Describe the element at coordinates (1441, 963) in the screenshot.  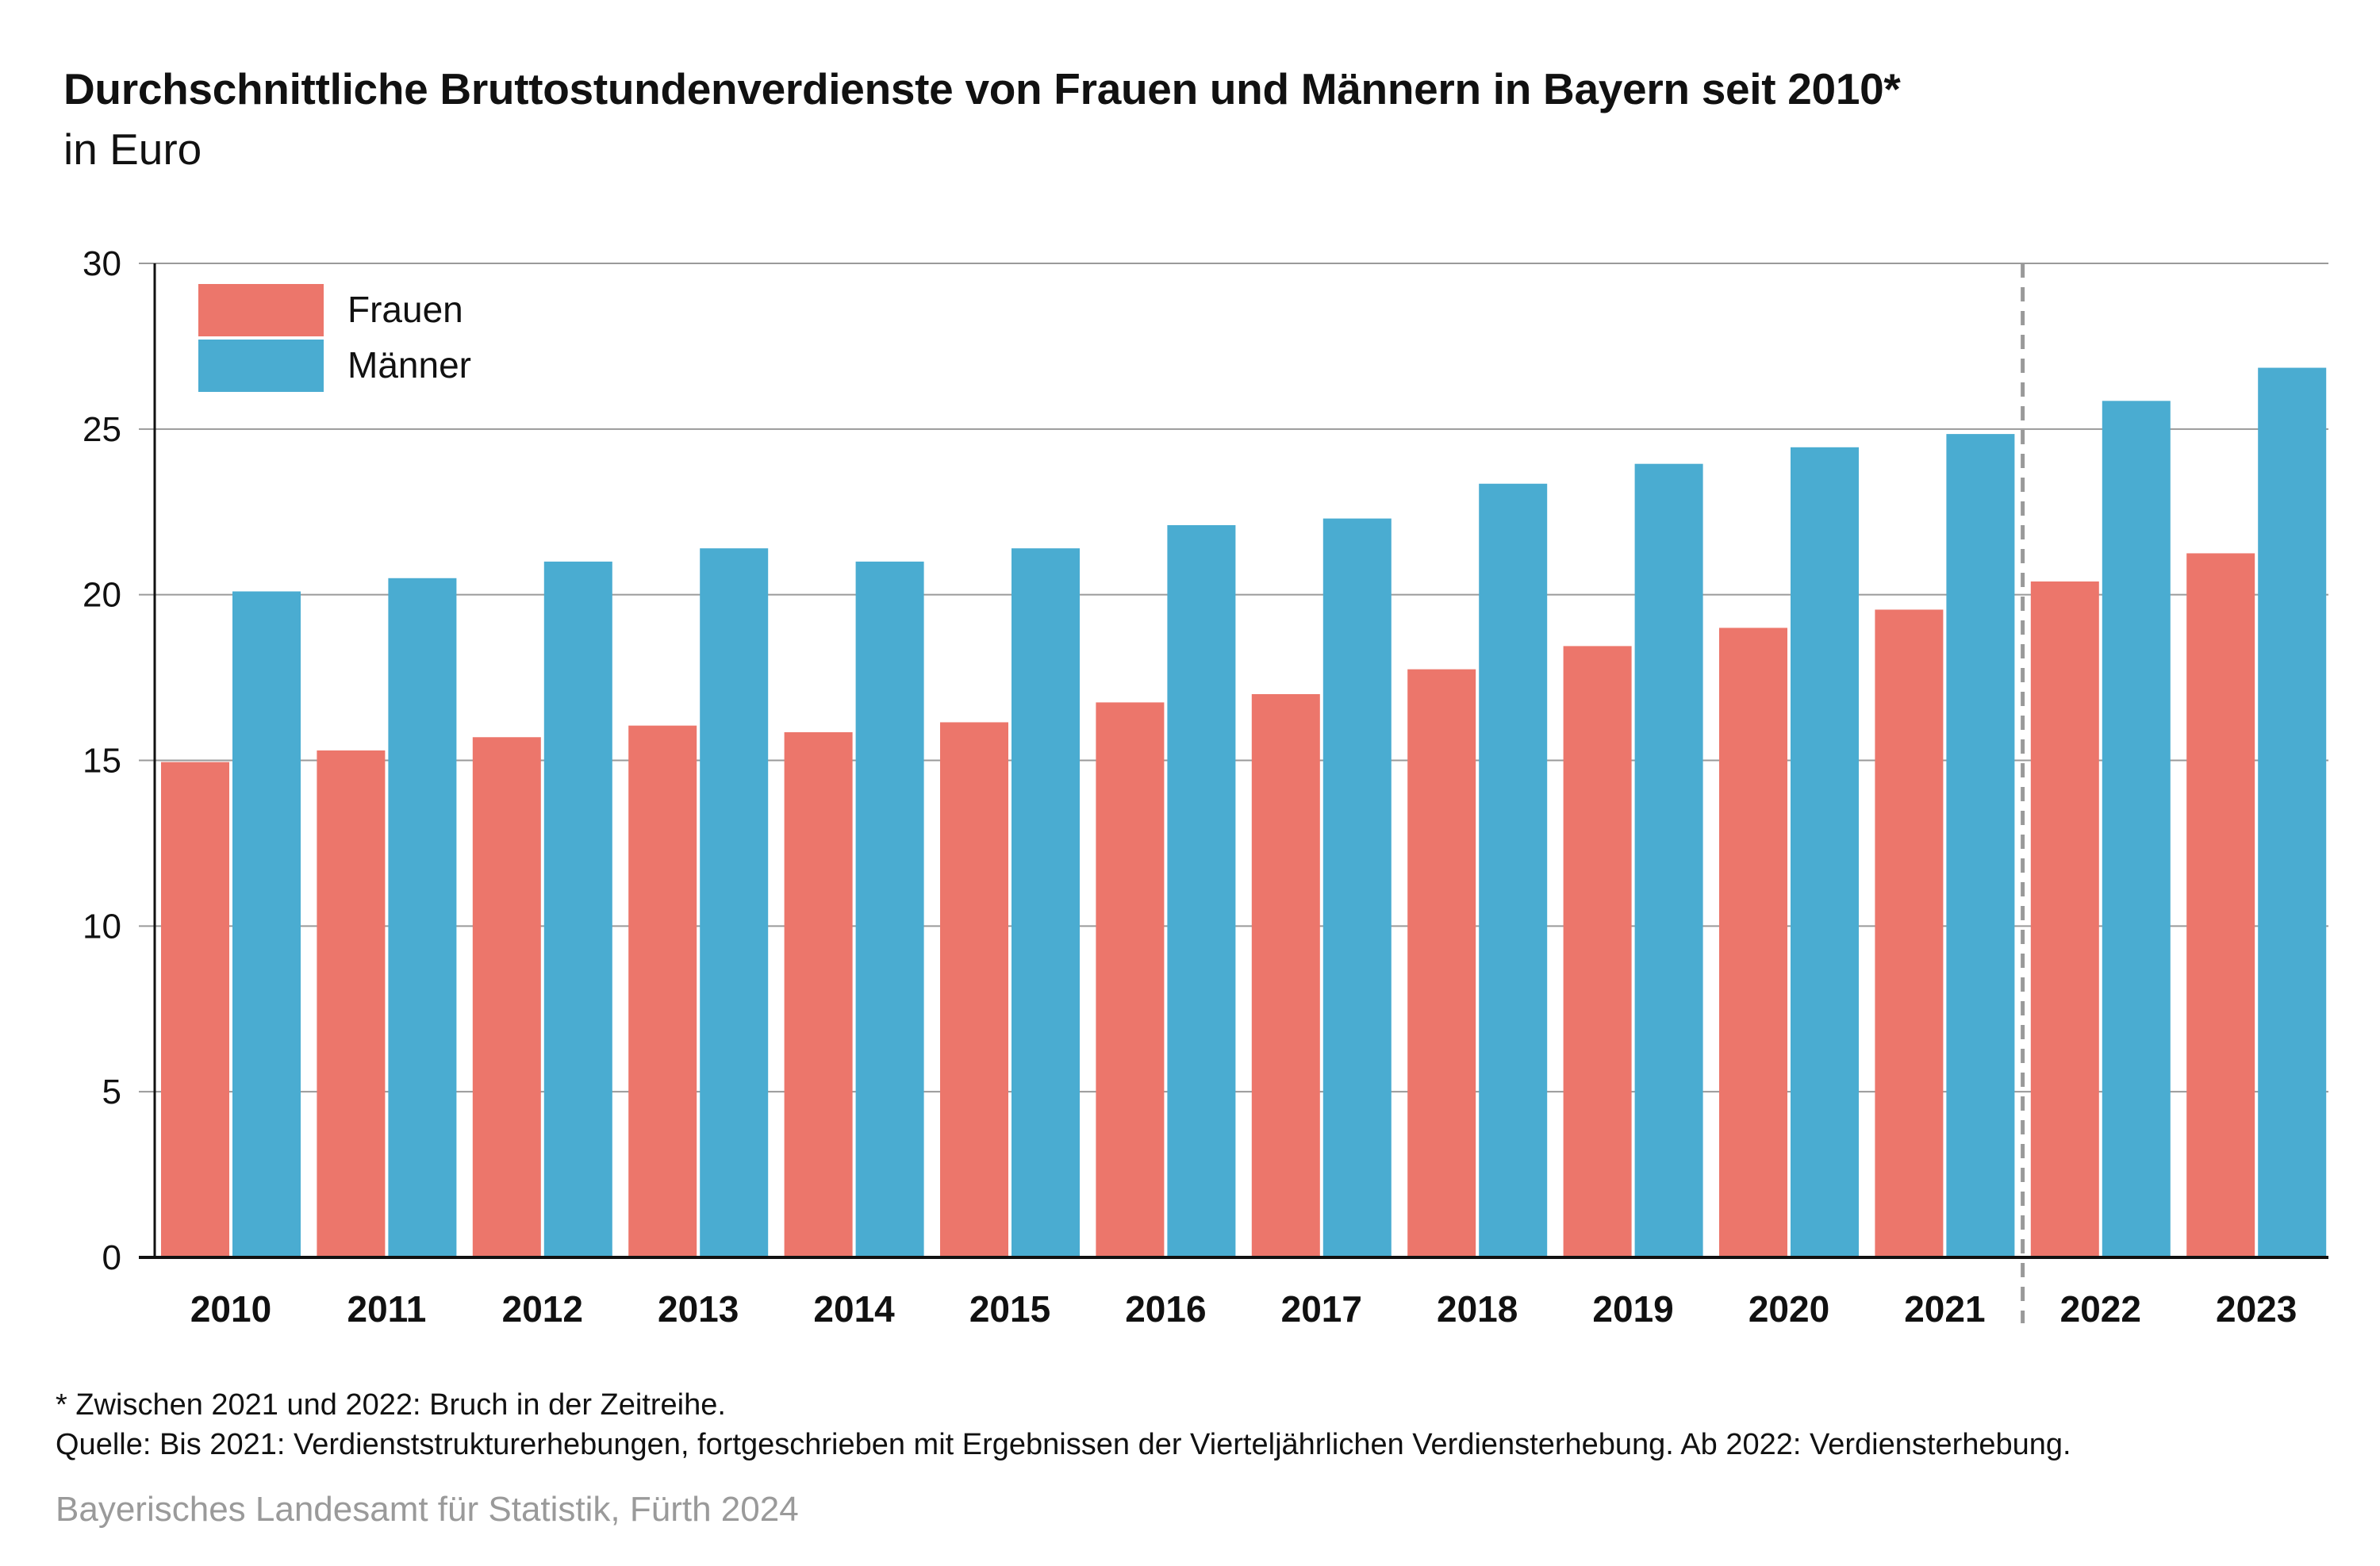
I see `bar-frauen-2018` at that location.